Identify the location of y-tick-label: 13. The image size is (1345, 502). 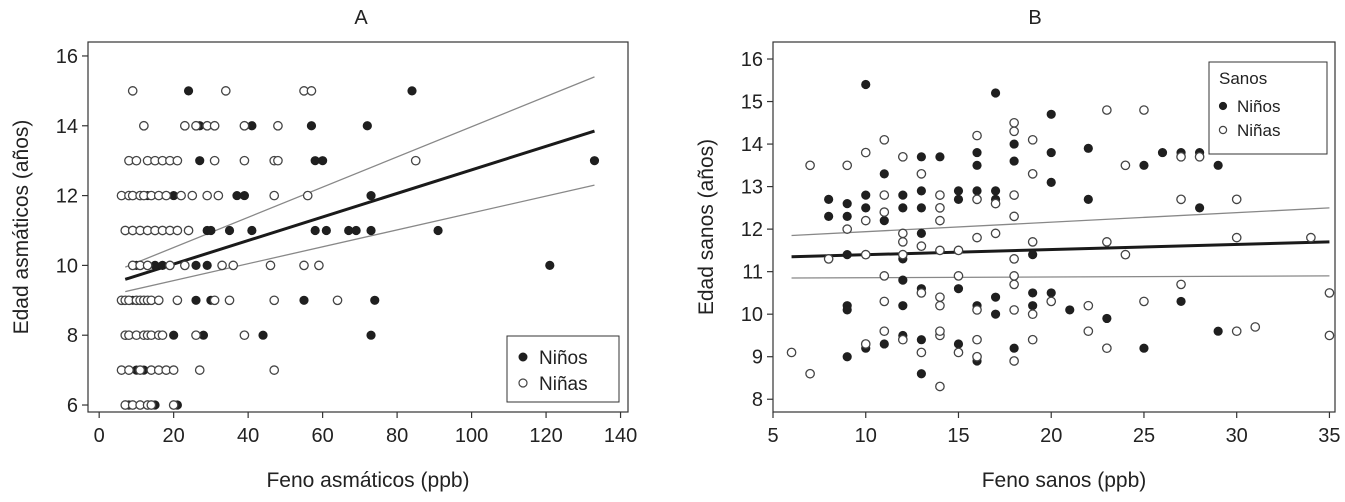
(752, 188).